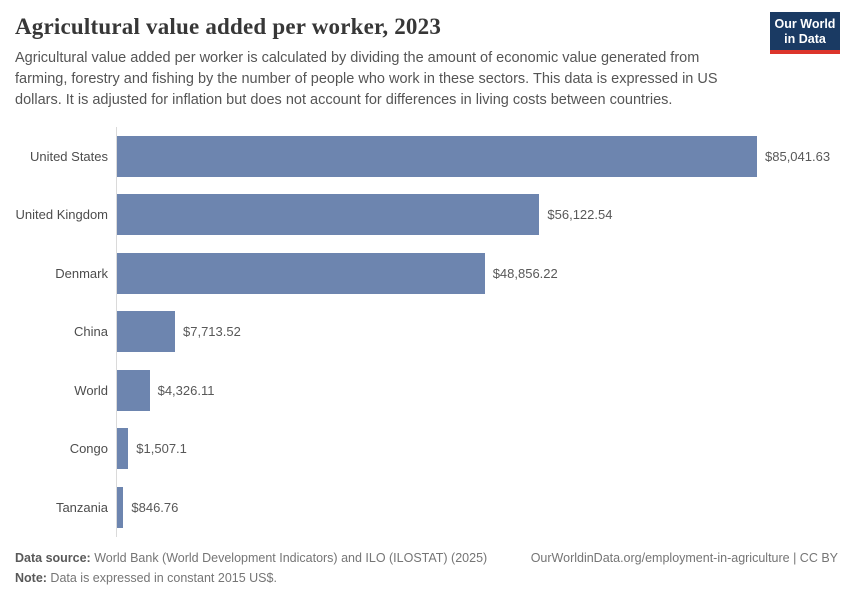 This screenshot has height=600, width=850. What do you see at coordinates (31, 578) in the screenshot?
I see `note-label: Note:` at bounding box center [31, 578].